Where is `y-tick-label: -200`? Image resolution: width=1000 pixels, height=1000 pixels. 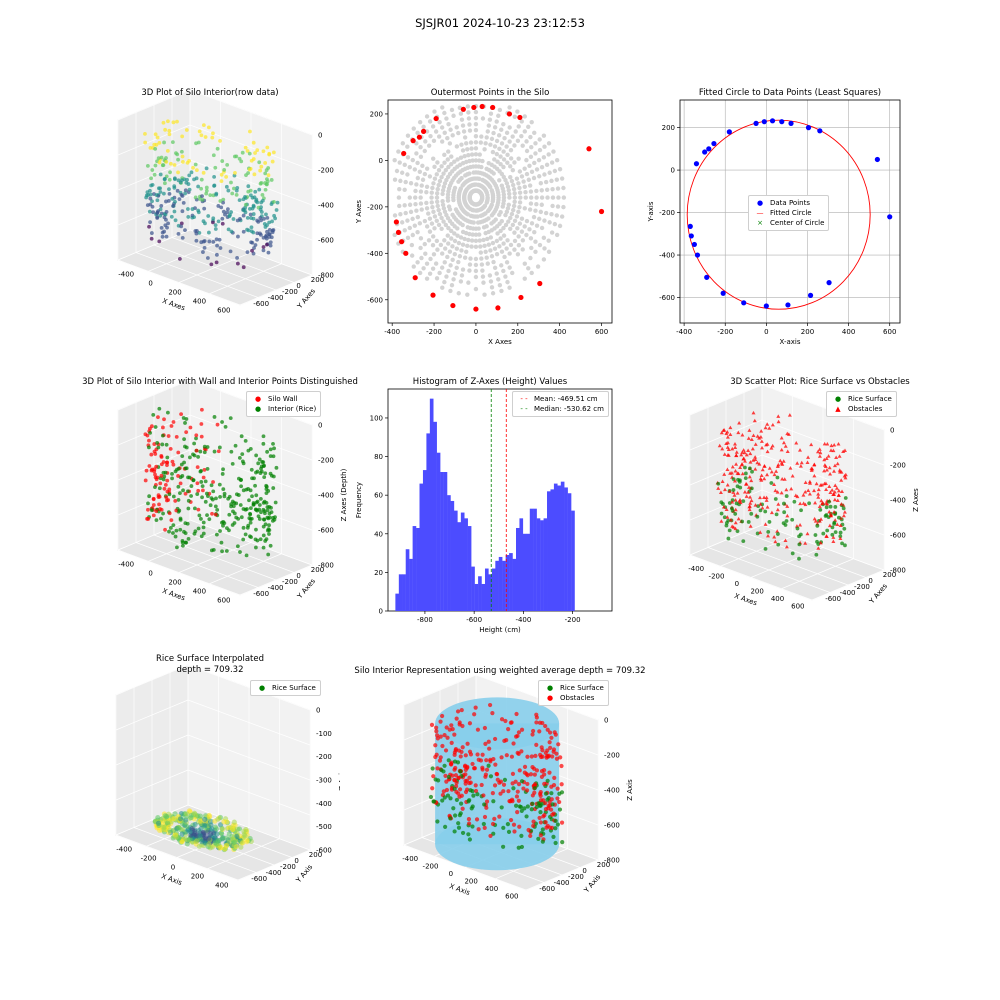 y-tick-label: -200 is located at coordinates (290, 292).